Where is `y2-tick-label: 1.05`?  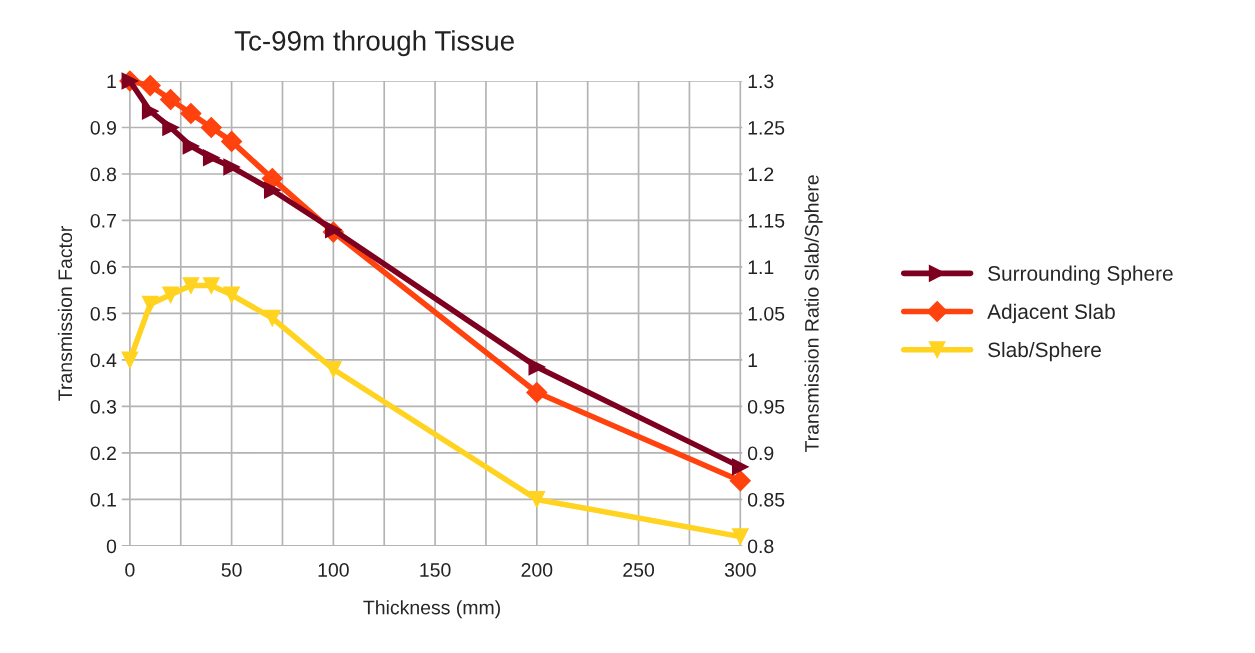 y2-tick-label: 1.05 is located at coordinates (766, 313).